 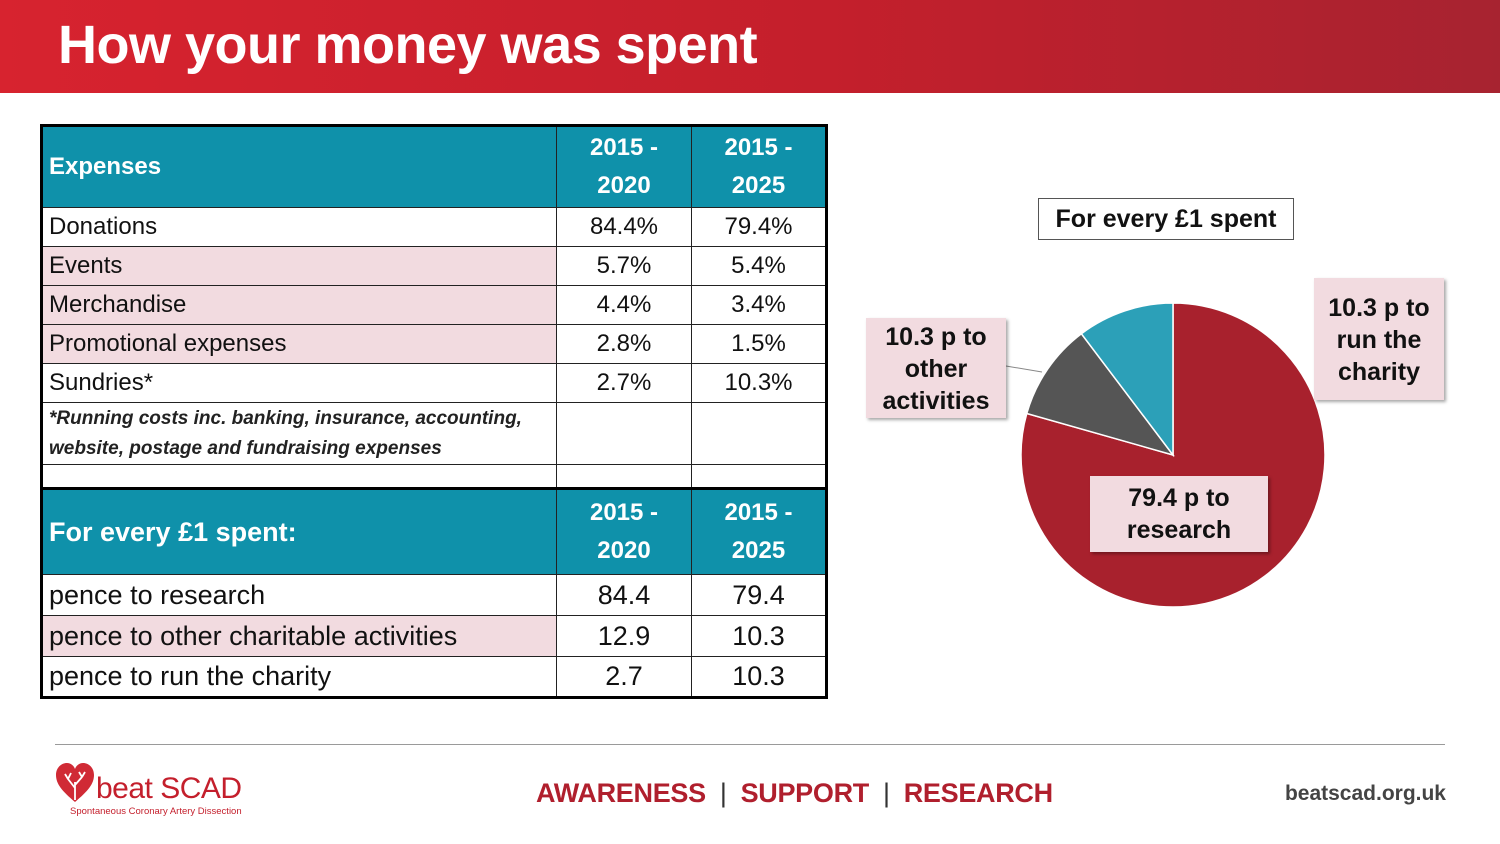 What do you see at coordinates (299, 677) in the screenshot?
I see `row-label: pence to run the charity` at bounding box center [299, 677].